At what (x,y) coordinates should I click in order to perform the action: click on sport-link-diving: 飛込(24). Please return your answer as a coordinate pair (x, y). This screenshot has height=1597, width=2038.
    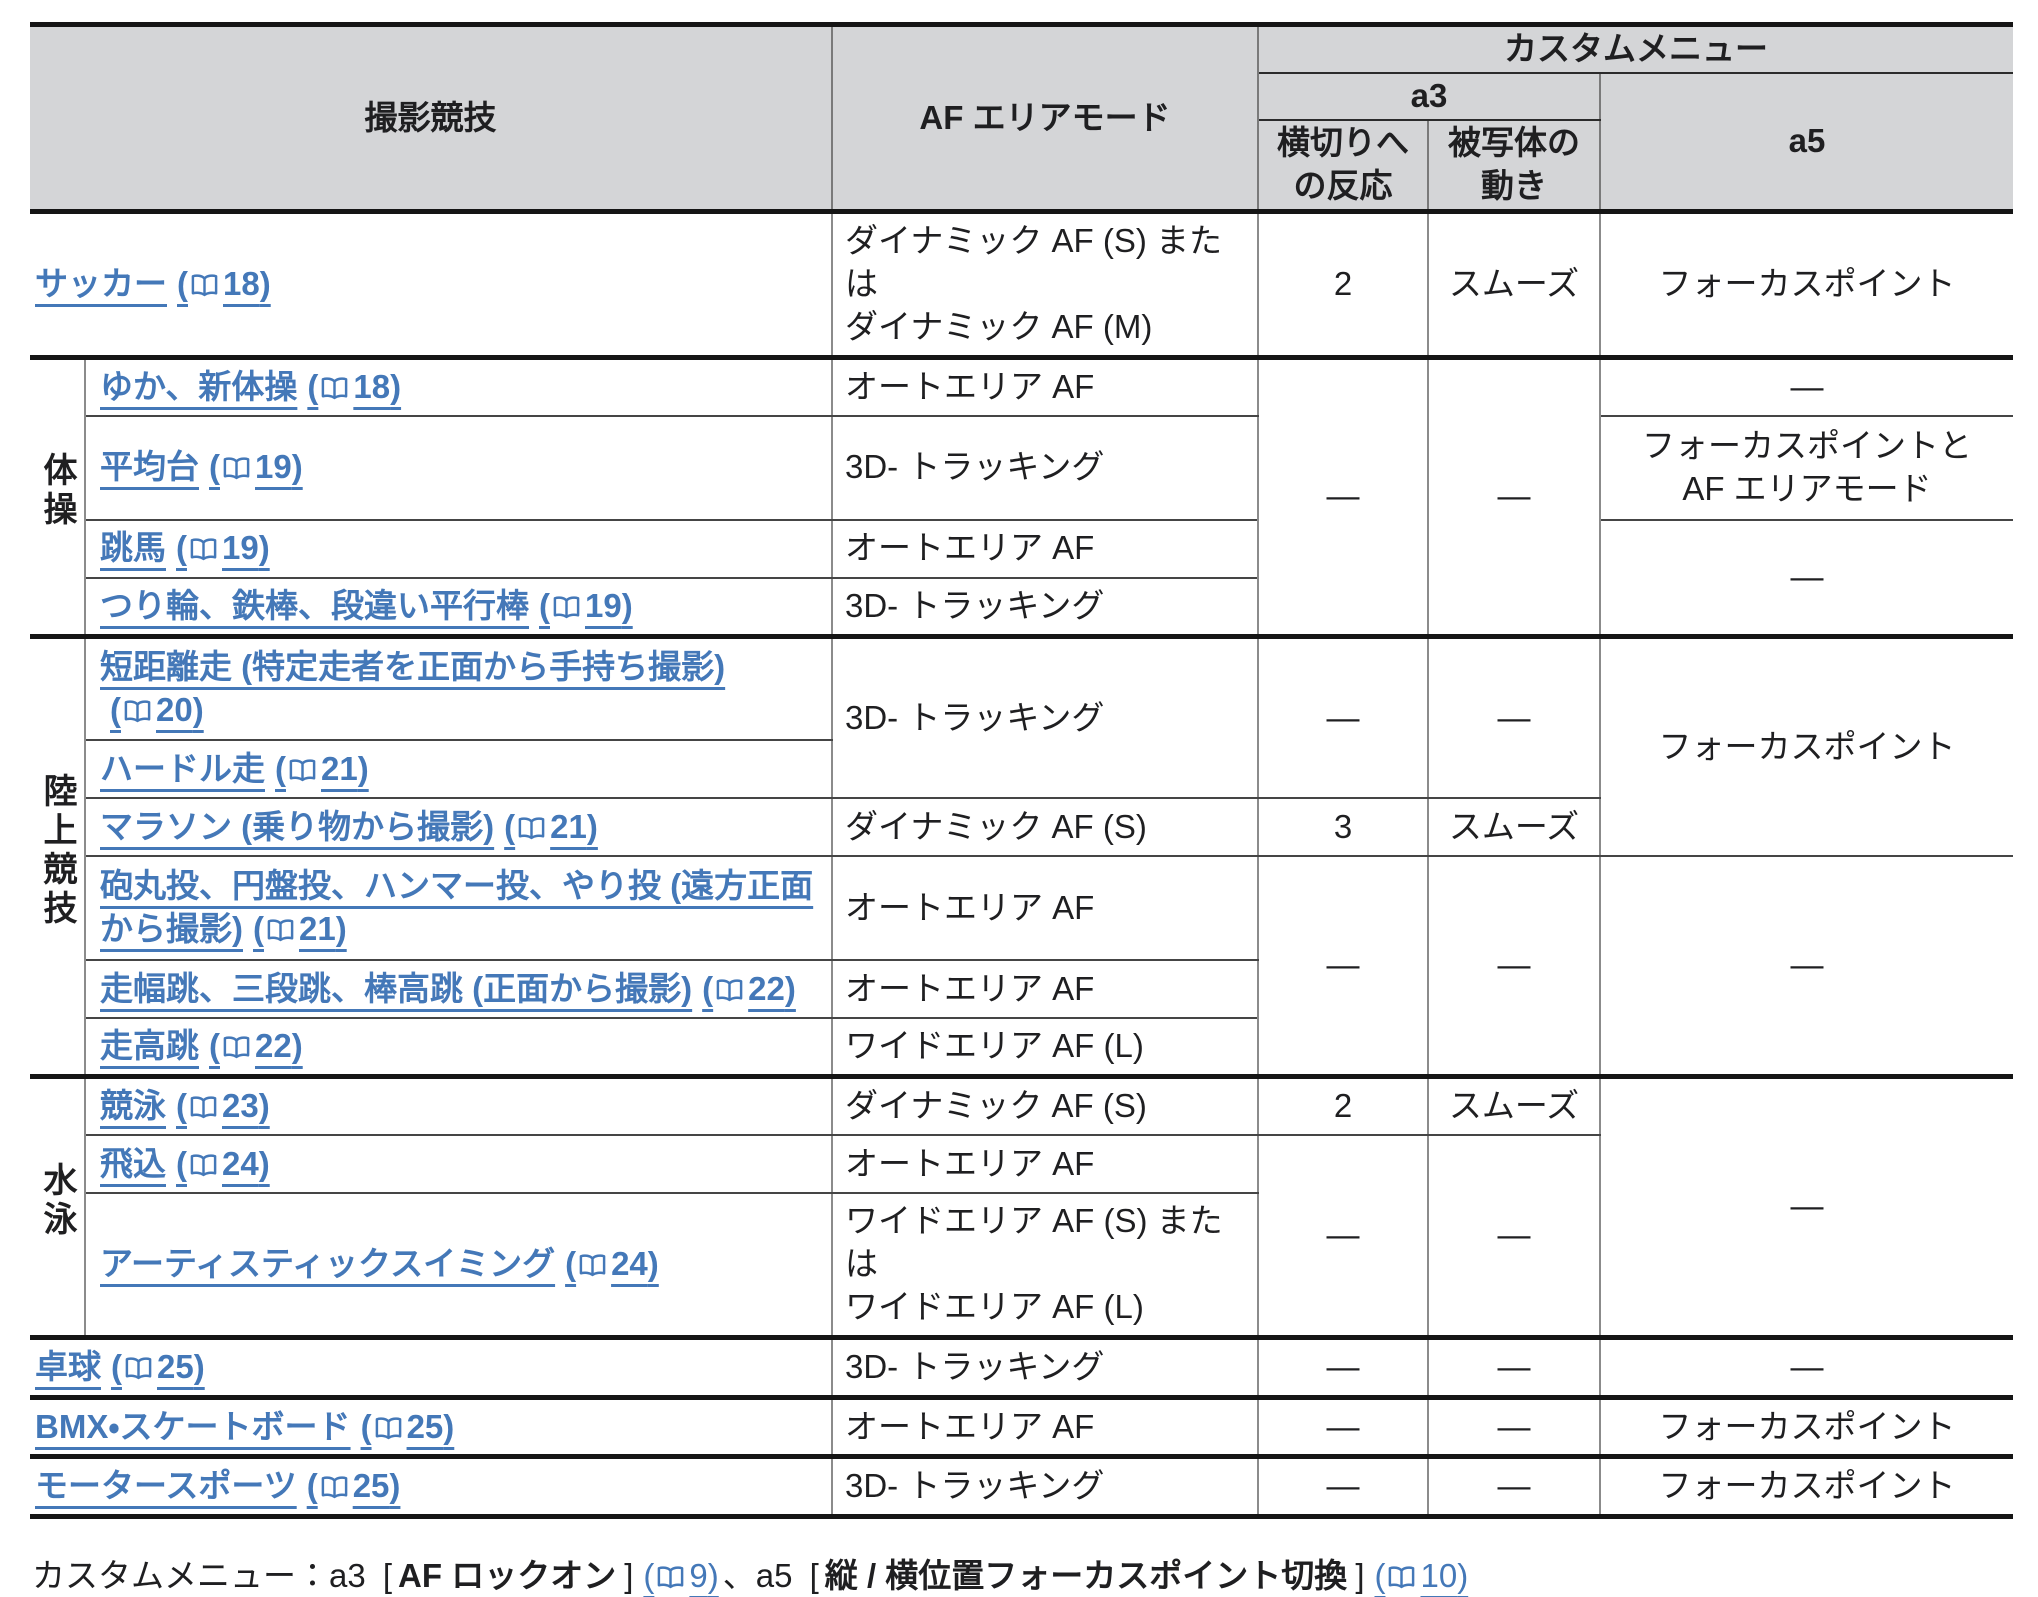
    Looking at the image, I should click on (185, 1163).